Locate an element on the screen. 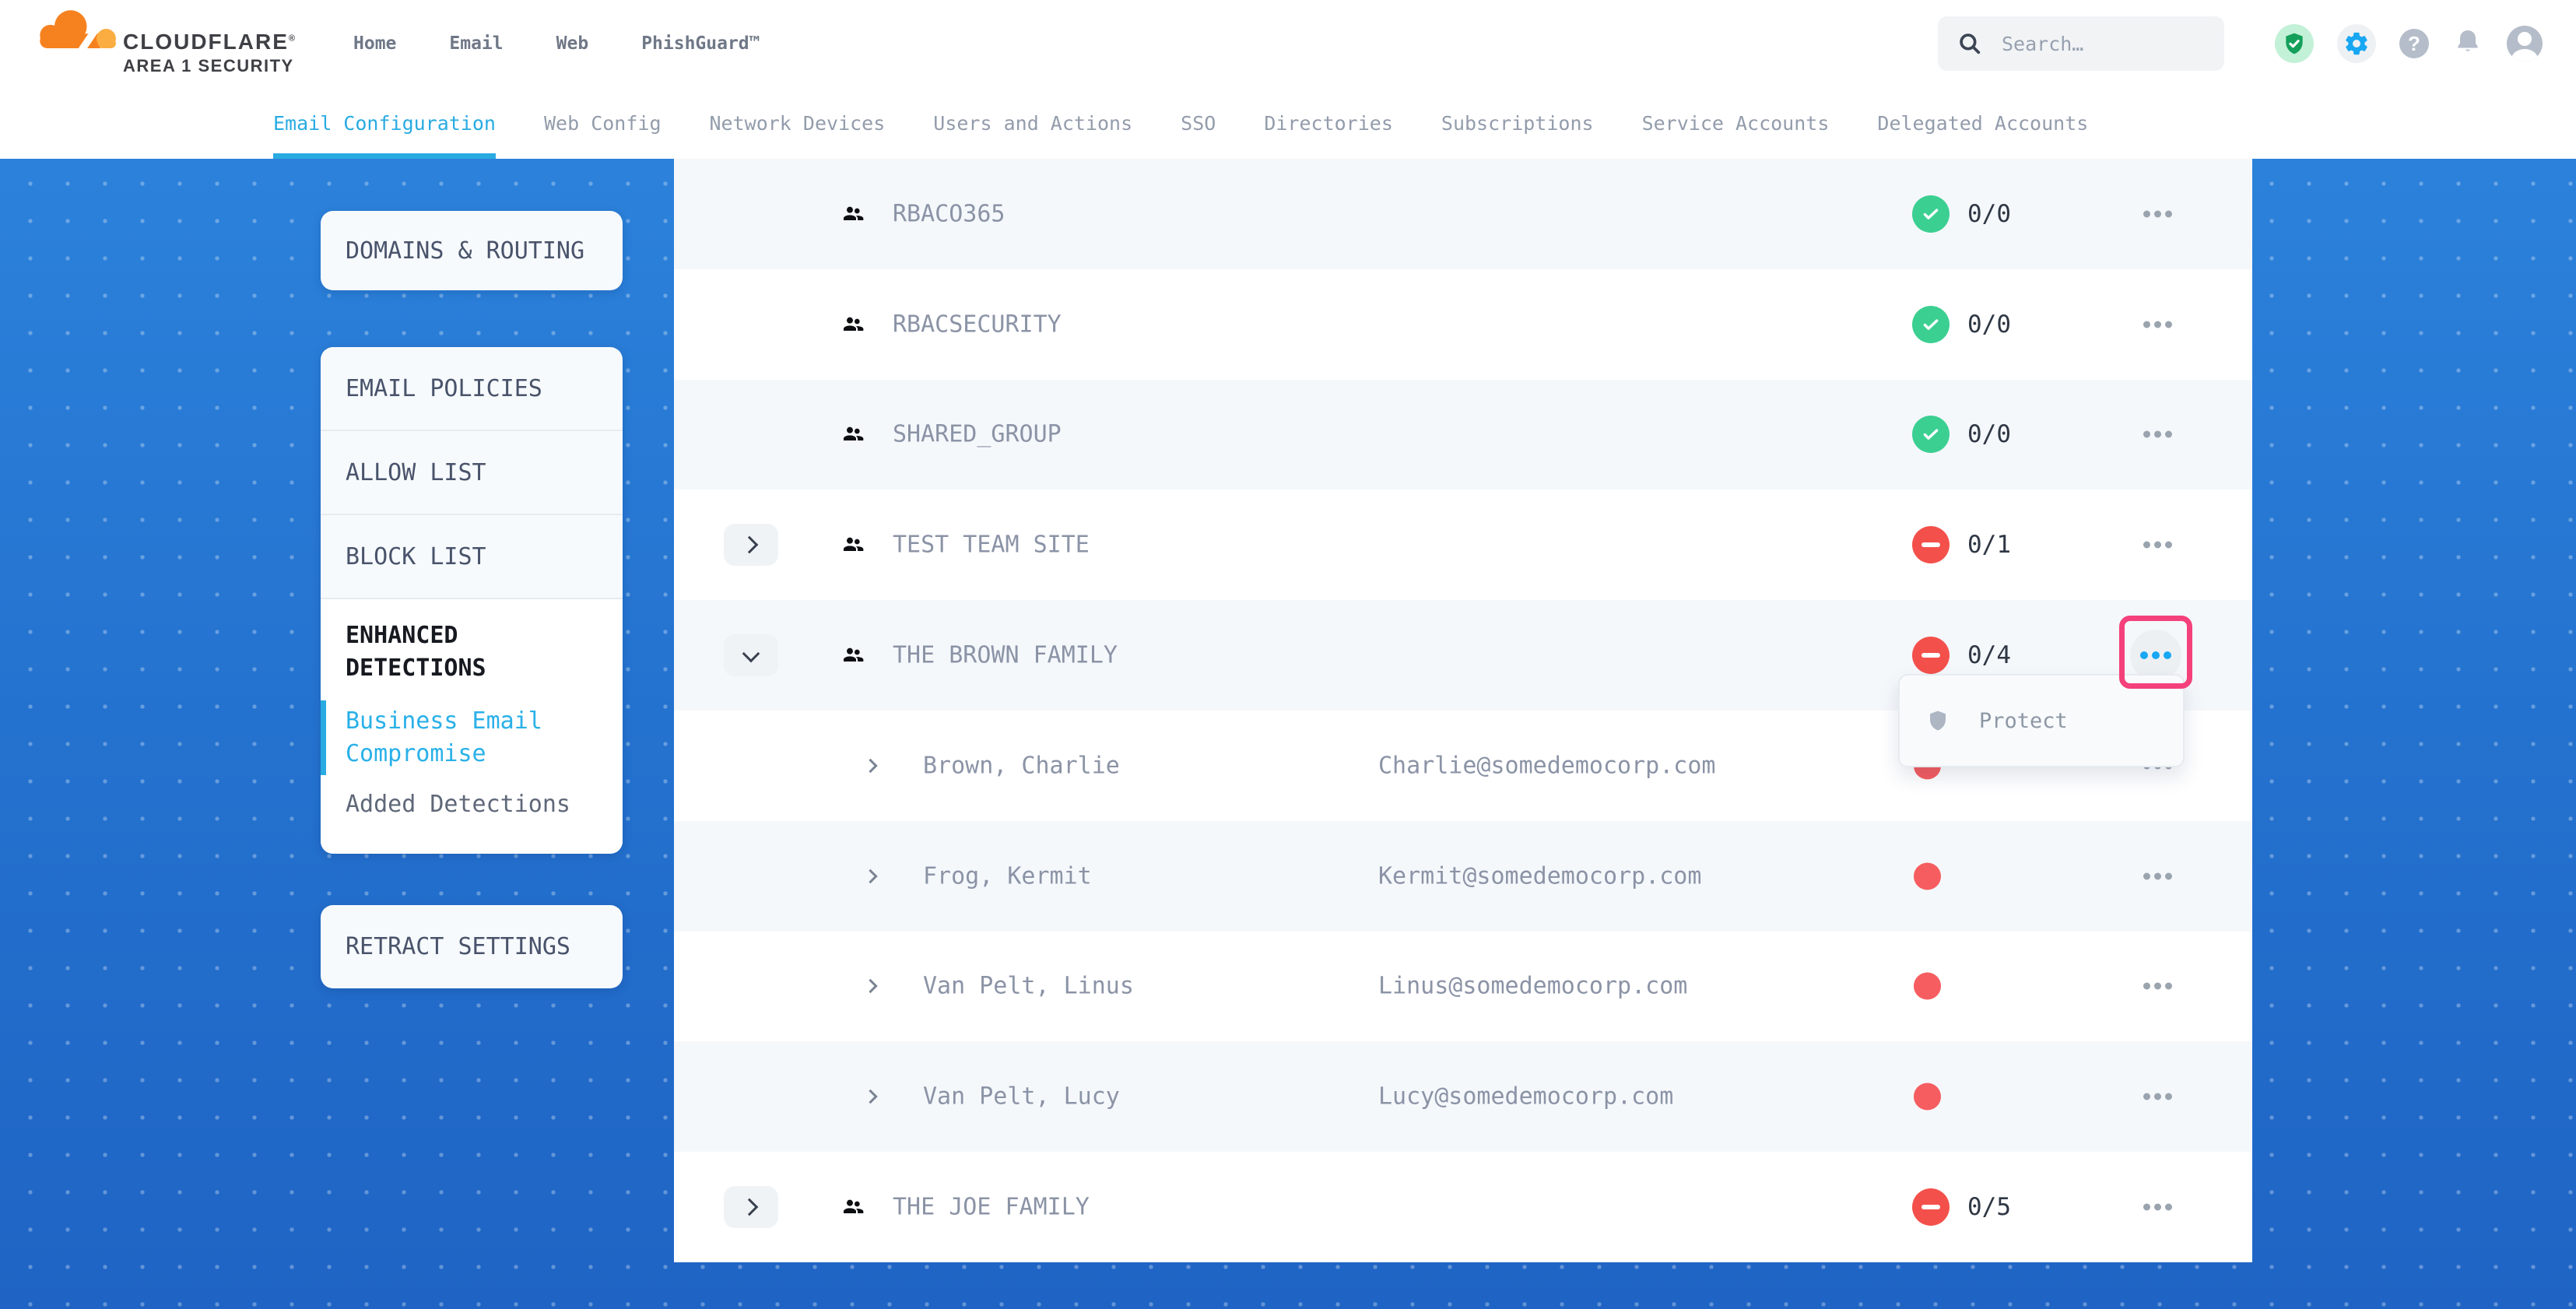 This screenshot has width=2576, height=1309. nav-phishguard: PhishGuard™ is located at coordinates (701, 43).